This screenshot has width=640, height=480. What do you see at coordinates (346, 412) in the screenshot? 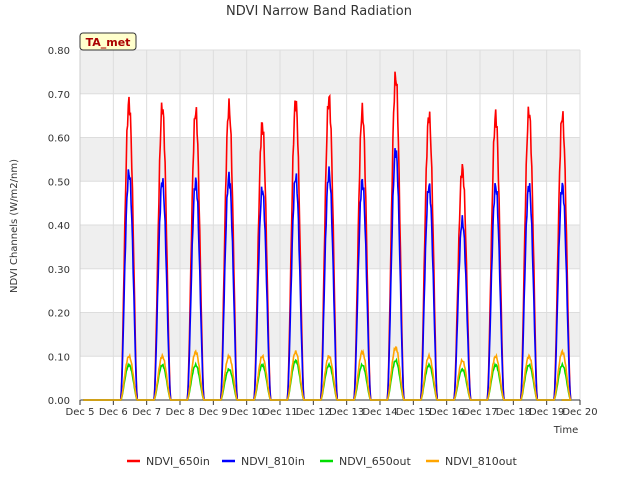
I see `x-tick-label: Dec 13` at bounding box center [346, 412].